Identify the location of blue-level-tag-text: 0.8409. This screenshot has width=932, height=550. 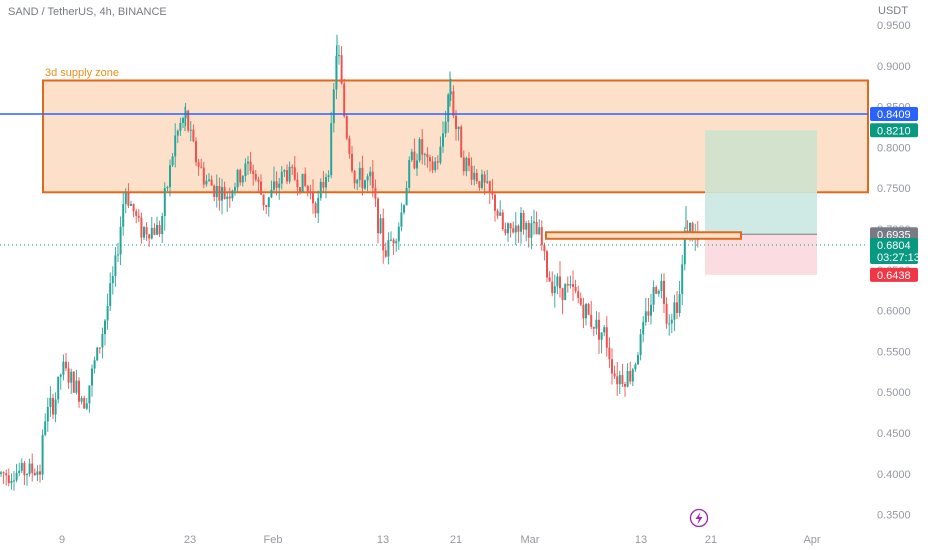
(894, 115).